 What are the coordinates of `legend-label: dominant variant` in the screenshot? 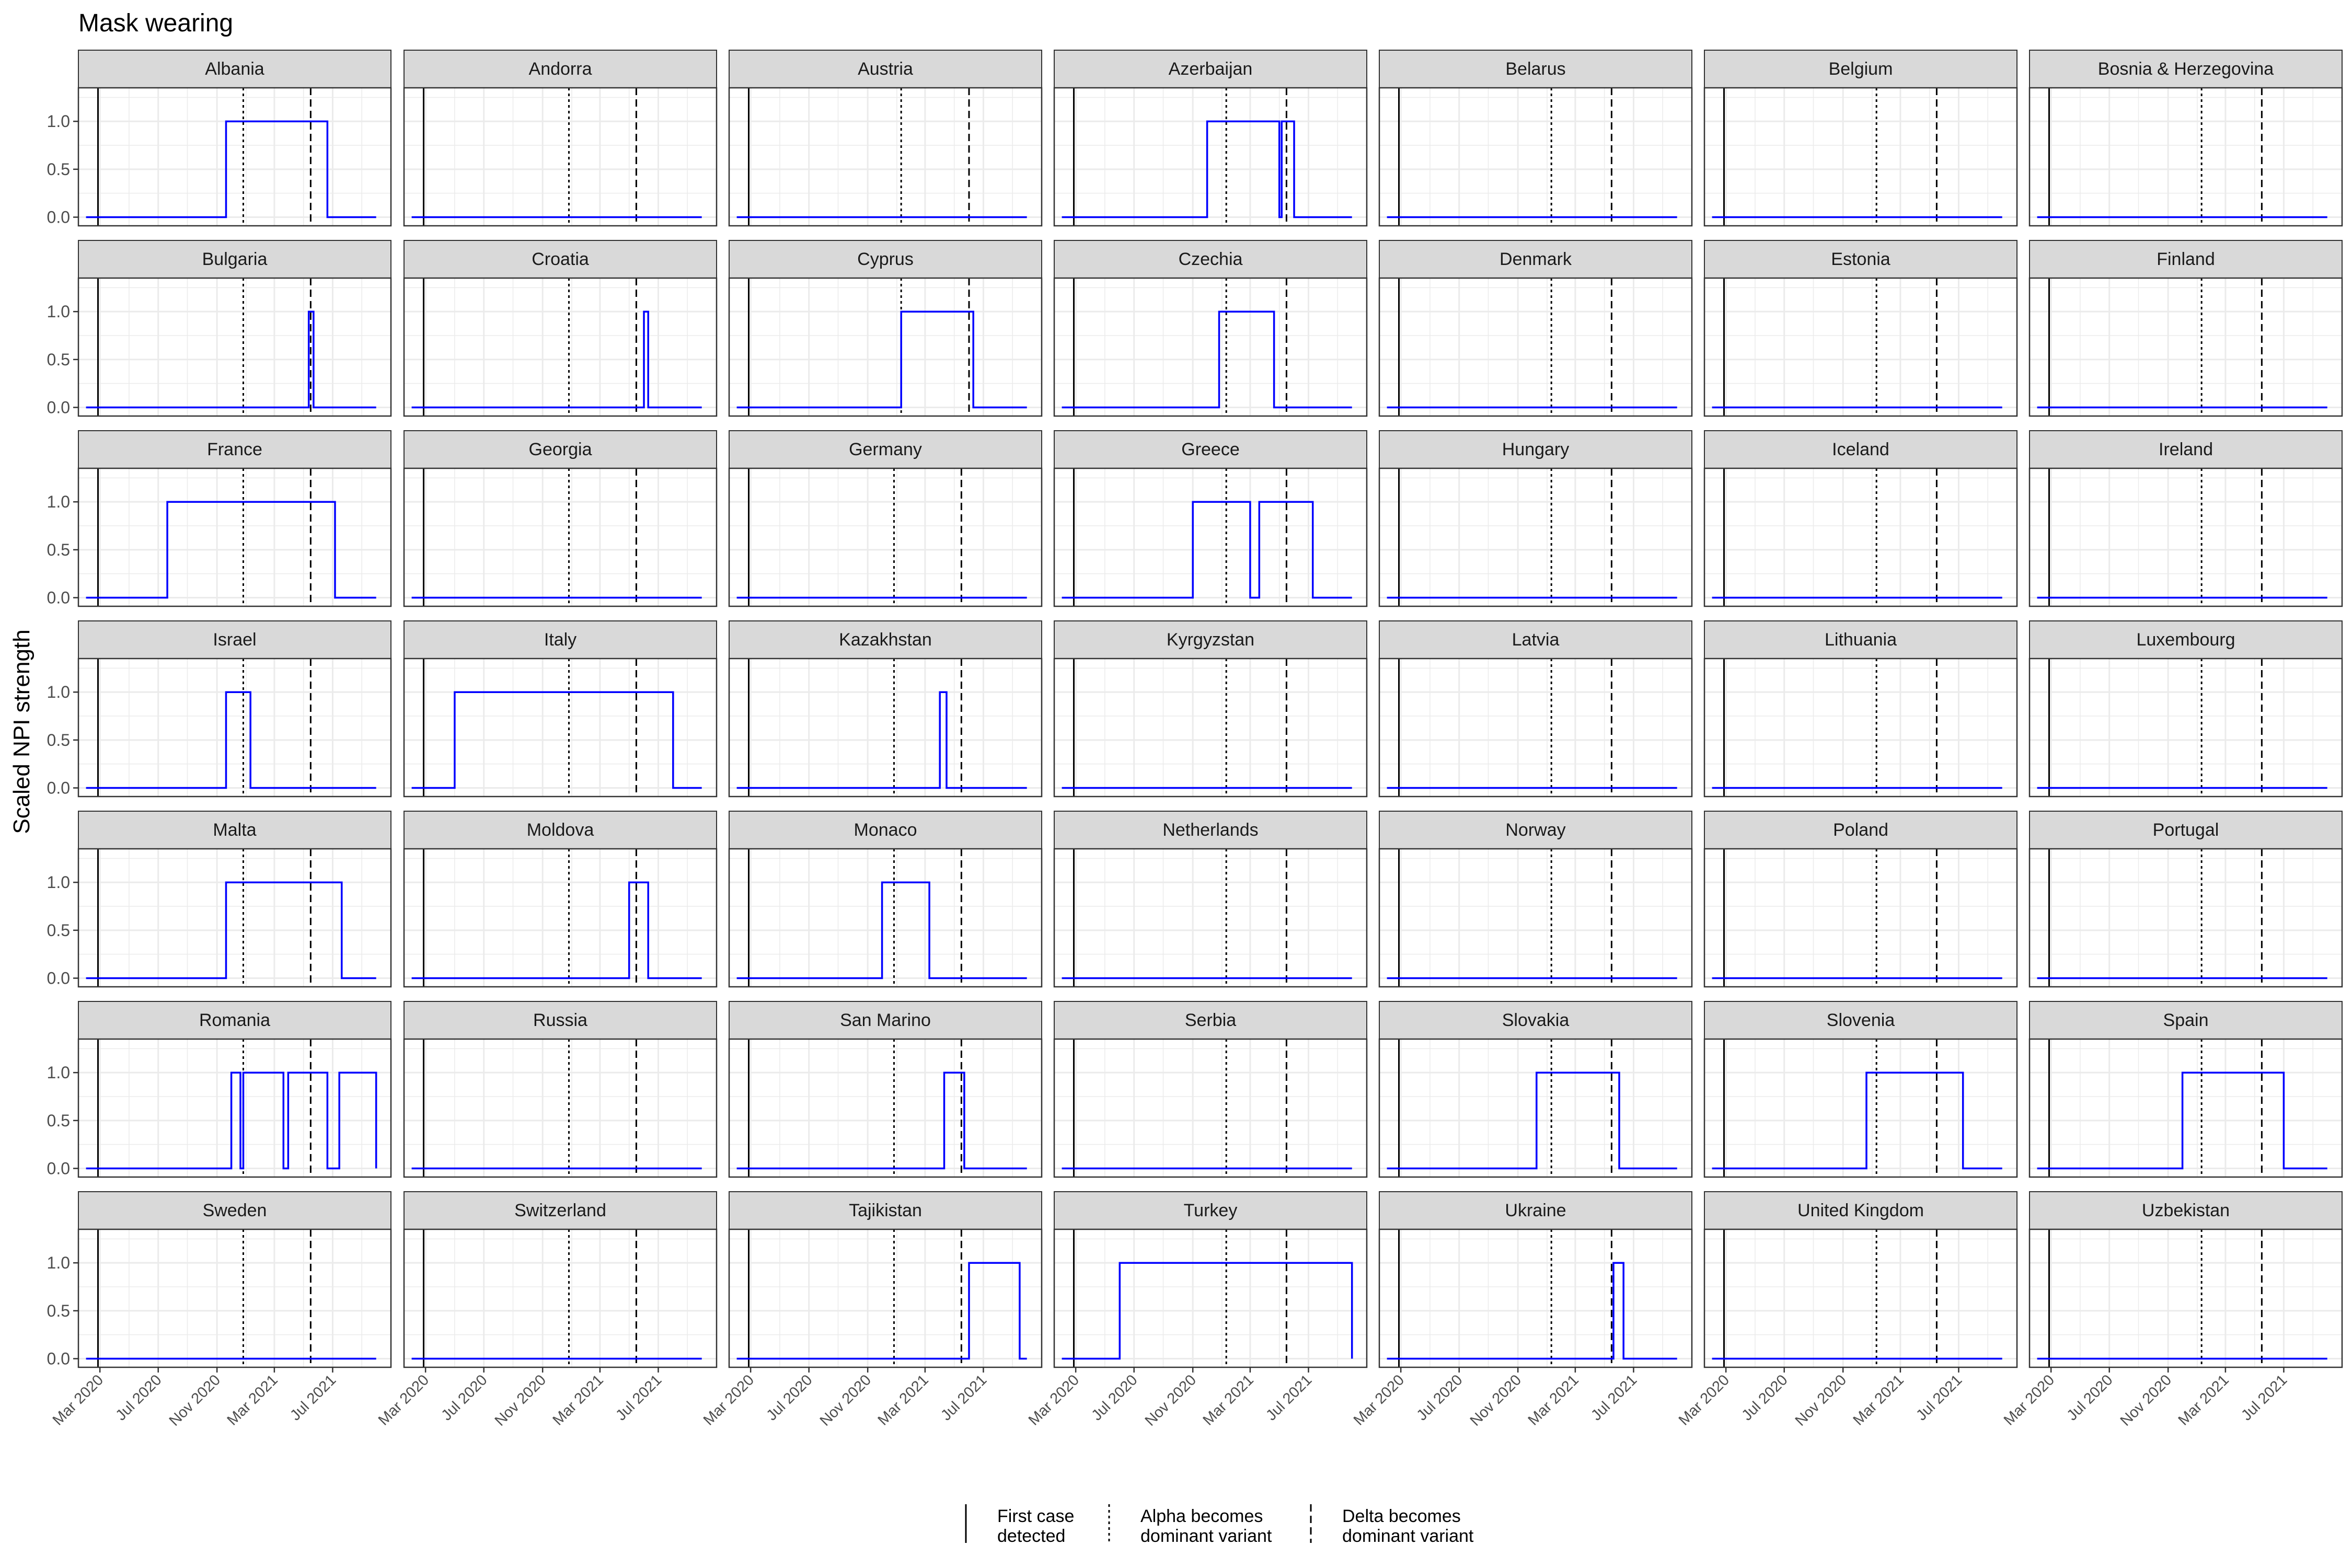 It's located at (1408, 1536).